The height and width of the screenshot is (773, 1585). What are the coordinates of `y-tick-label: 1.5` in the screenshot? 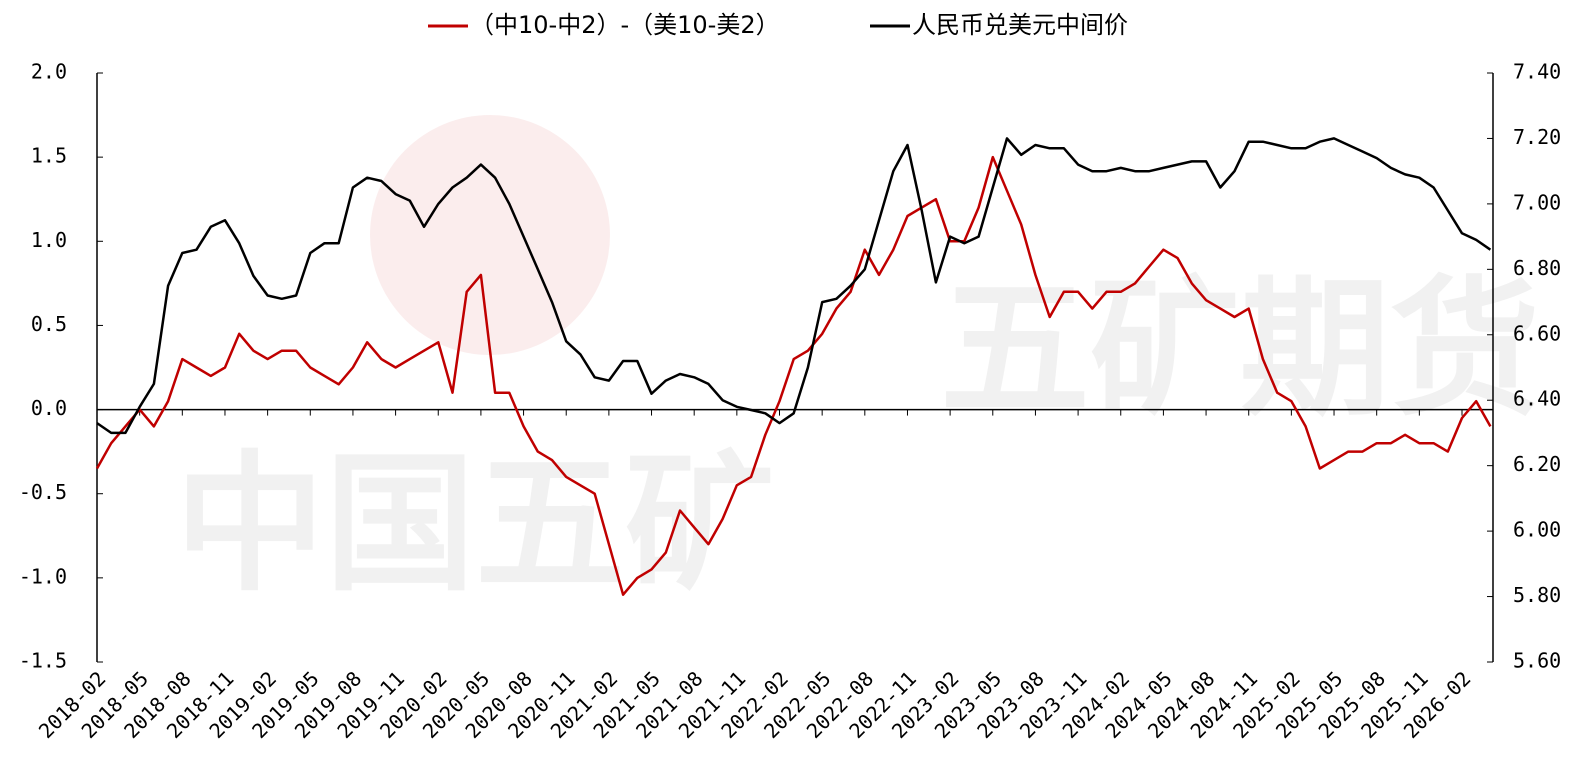 It's located at (49, 156).